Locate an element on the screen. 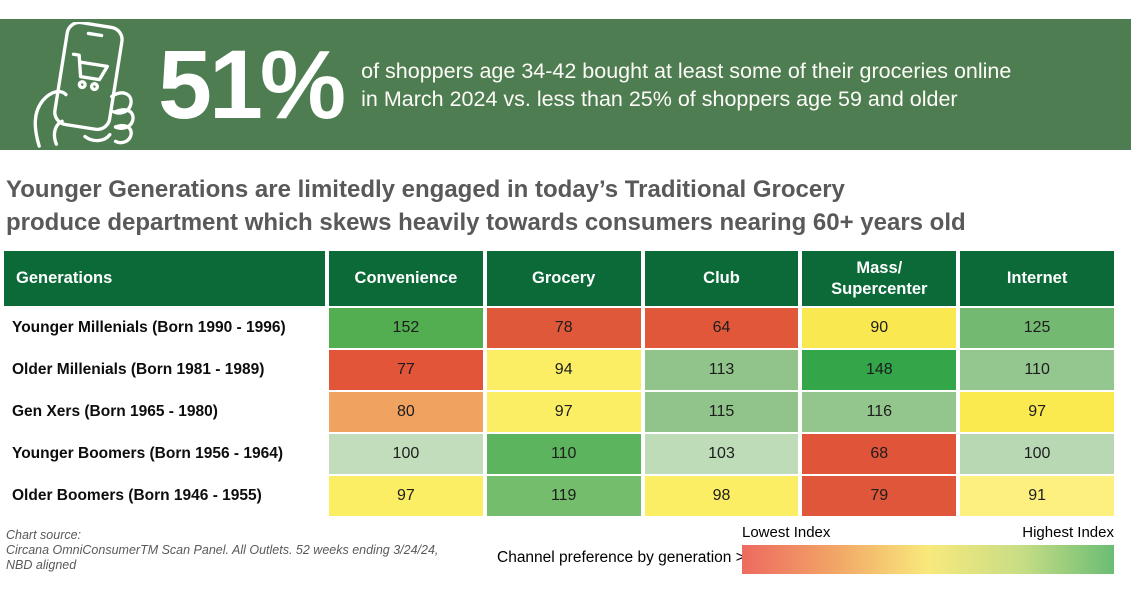 Image resolution: width=1131 pixels, height=601 pixels. heatmap-cell: 91 is located at coordinates (1037, 496).